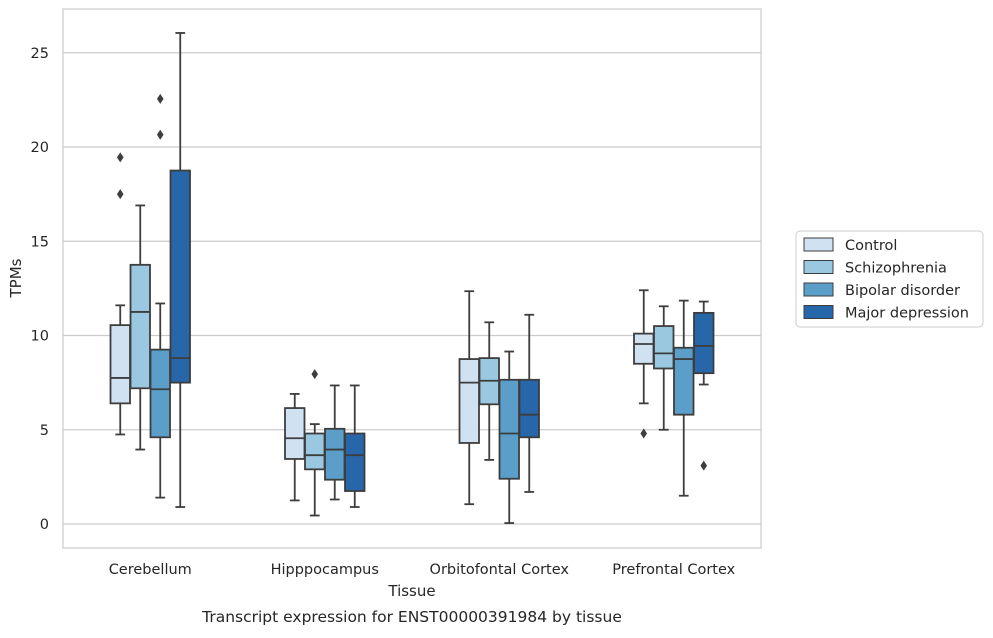 This screenshot has height=638, width=993. I want to click on x-axis-label: Tissue, so click(411, 591).